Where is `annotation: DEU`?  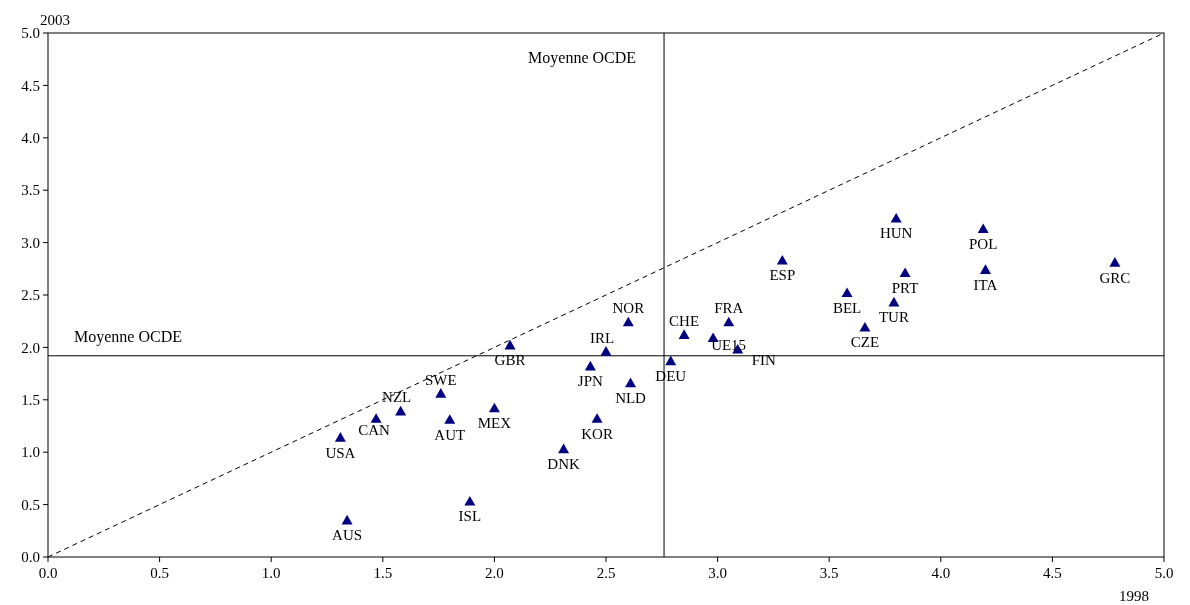
annotation: DEU is located at coordinates (671, 376).